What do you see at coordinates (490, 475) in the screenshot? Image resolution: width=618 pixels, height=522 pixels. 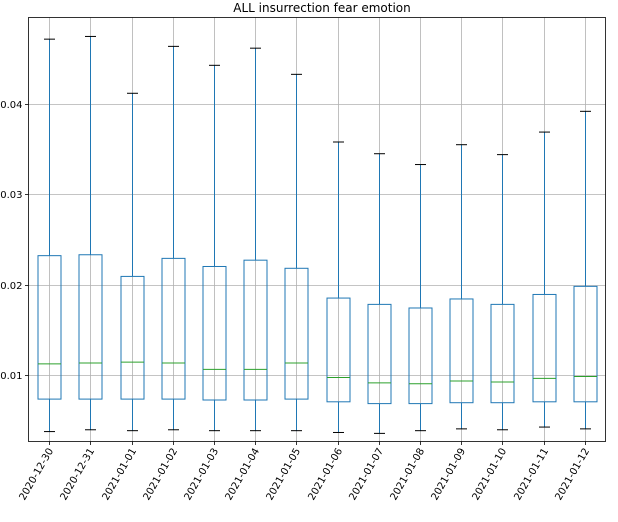 I see `x-tick-label: 2021-01-10` at bounding box center [490, 475].